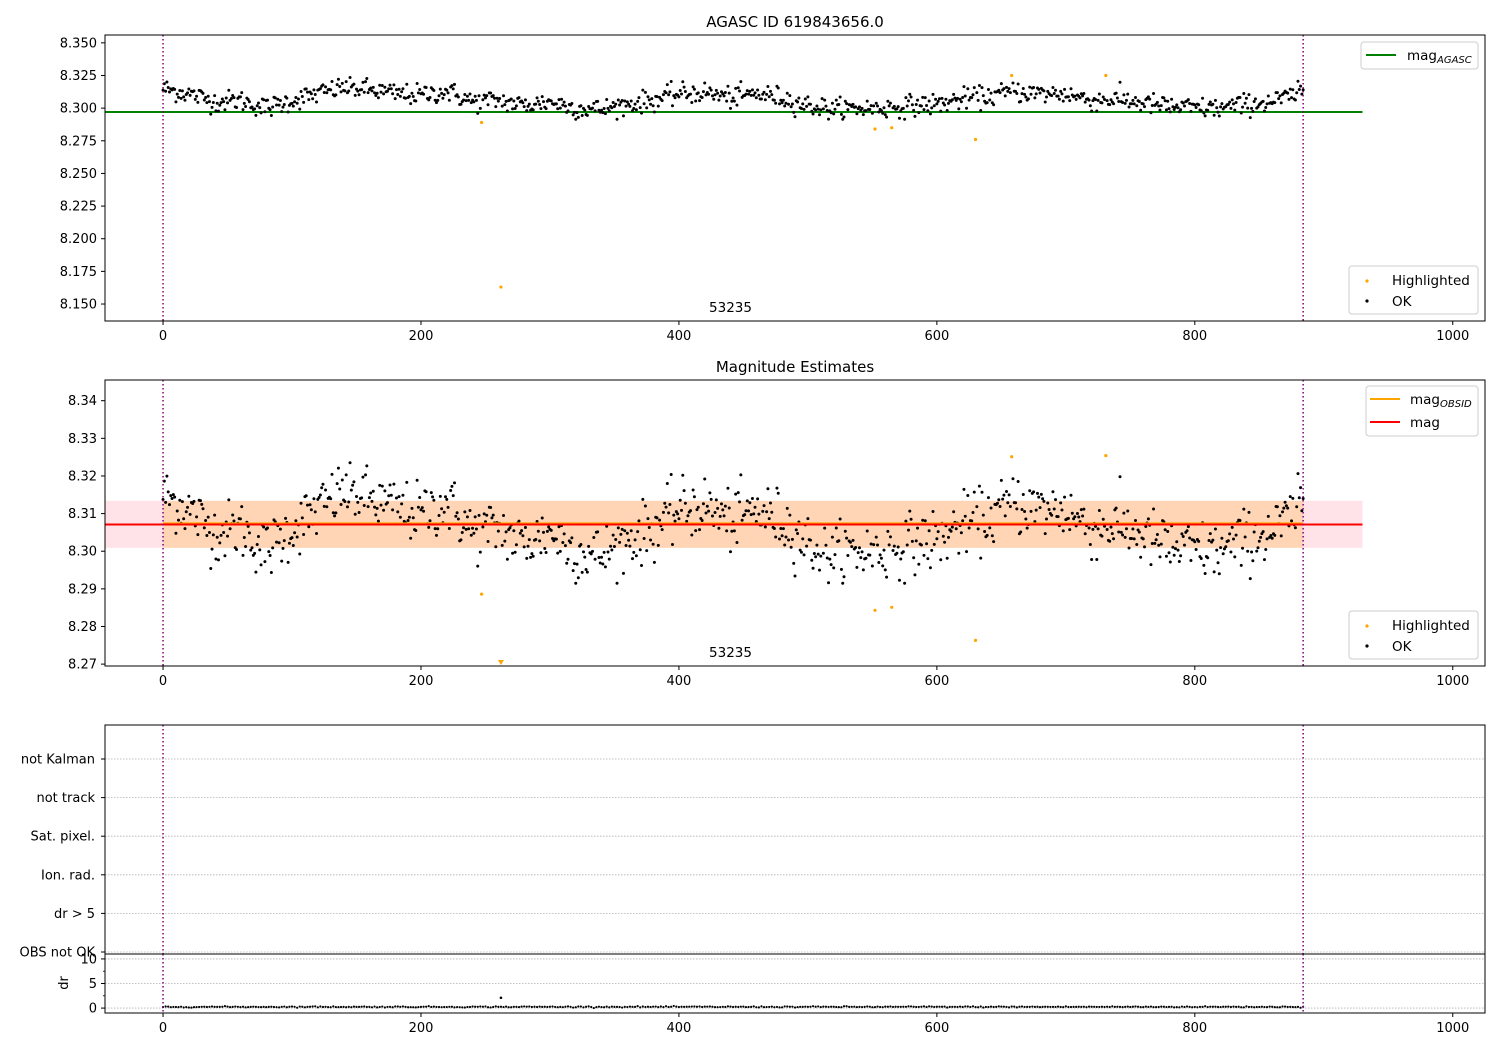  I want to click on highlighted-point, so click(975, 139).